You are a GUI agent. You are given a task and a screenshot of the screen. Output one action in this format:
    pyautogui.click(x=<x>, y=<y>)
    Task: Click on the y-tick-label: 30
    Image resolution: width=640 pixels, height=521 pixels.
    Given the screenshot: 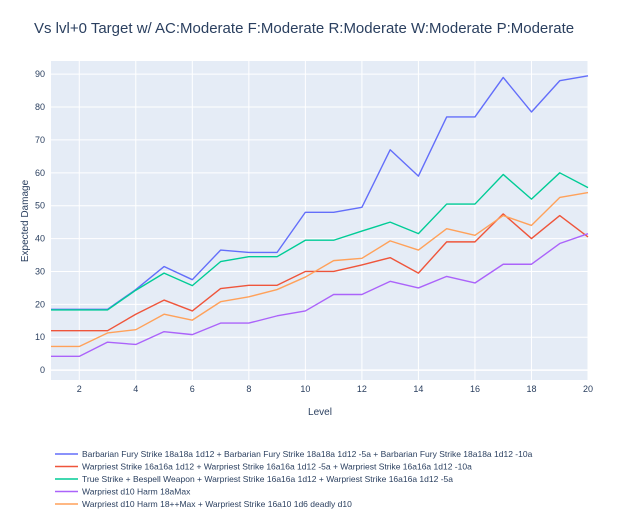 What is the action you would take?
    pyautogui.click(x=40, y=271)
    